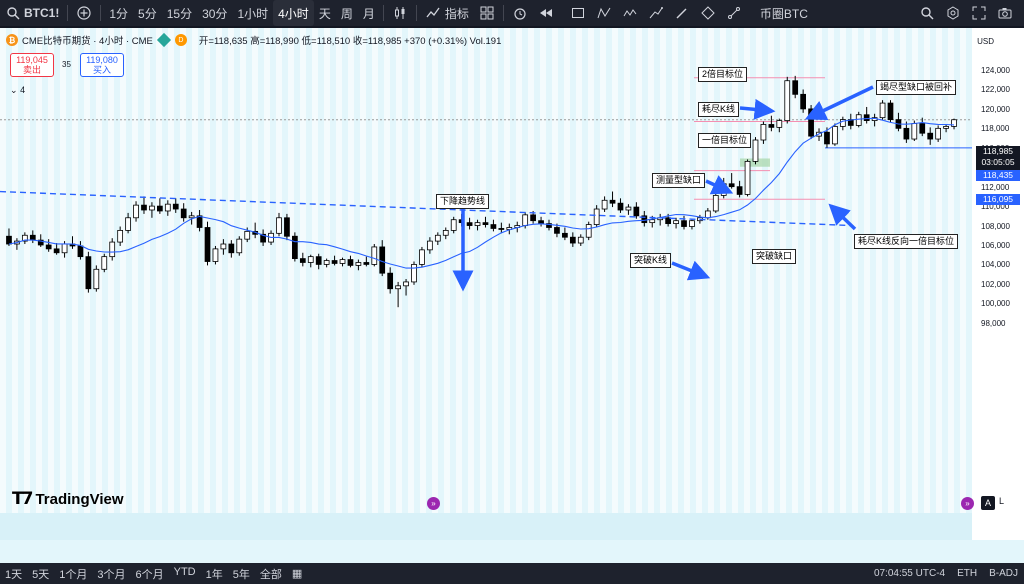  What do you see at coordinates (433, 503) in the screenshot?
I see `jump-to-bar-icon: »` at bounding box center [433, 503].